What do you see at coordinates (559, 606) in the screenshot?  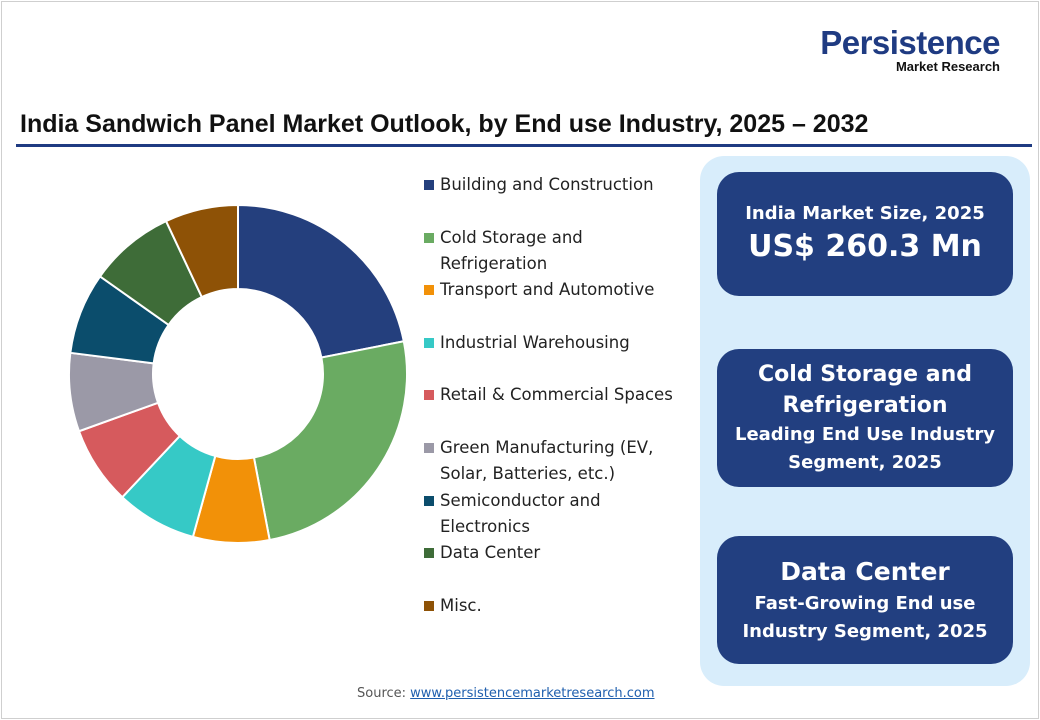 I see `legend-item: Misc.` at bounding box center [559, 606].